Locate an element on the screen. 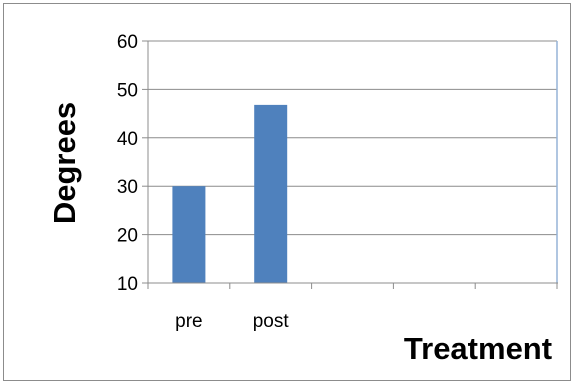 The image size is (576, 385). x-axis-title: Treatment is located at coordinates (478, 348).